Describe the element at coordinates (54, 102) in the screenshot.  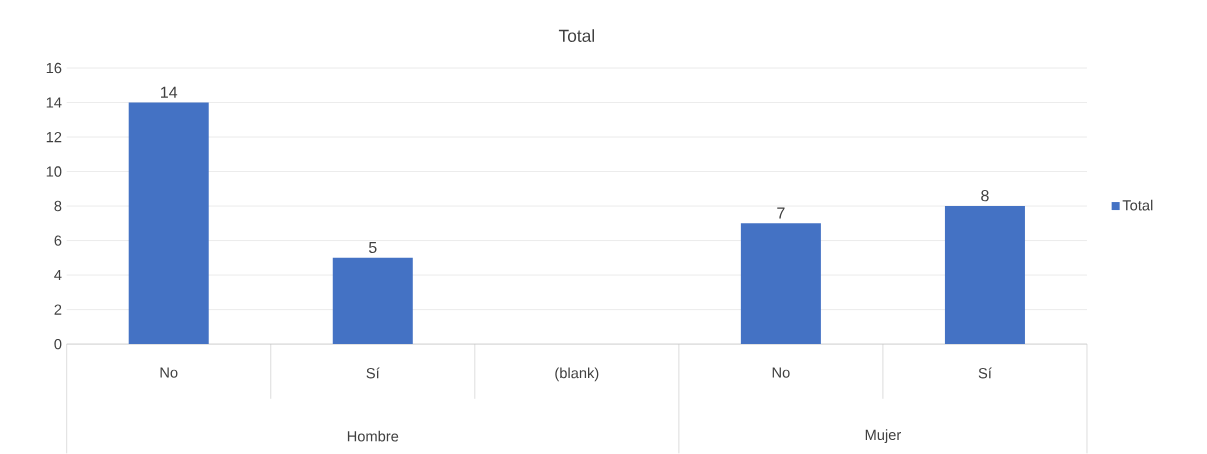
I see `y-tick-label: 14` at that location.